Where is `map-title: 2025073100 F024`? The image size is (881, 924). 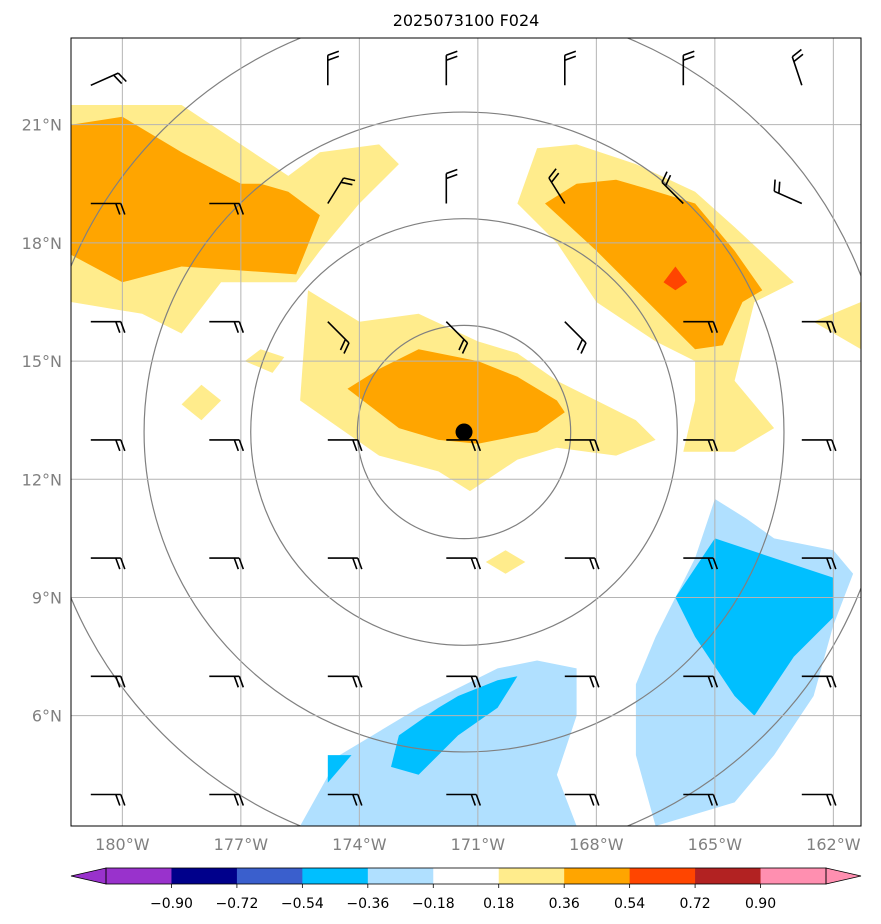 map-title: 2025073100 F024 is located at coordinates (466, 20).